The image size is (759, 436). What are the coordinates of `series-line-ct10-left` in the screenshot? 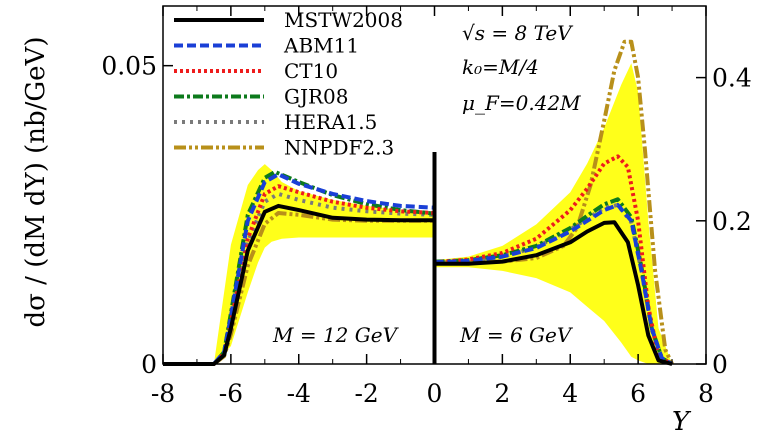 It's located at (299, 275).